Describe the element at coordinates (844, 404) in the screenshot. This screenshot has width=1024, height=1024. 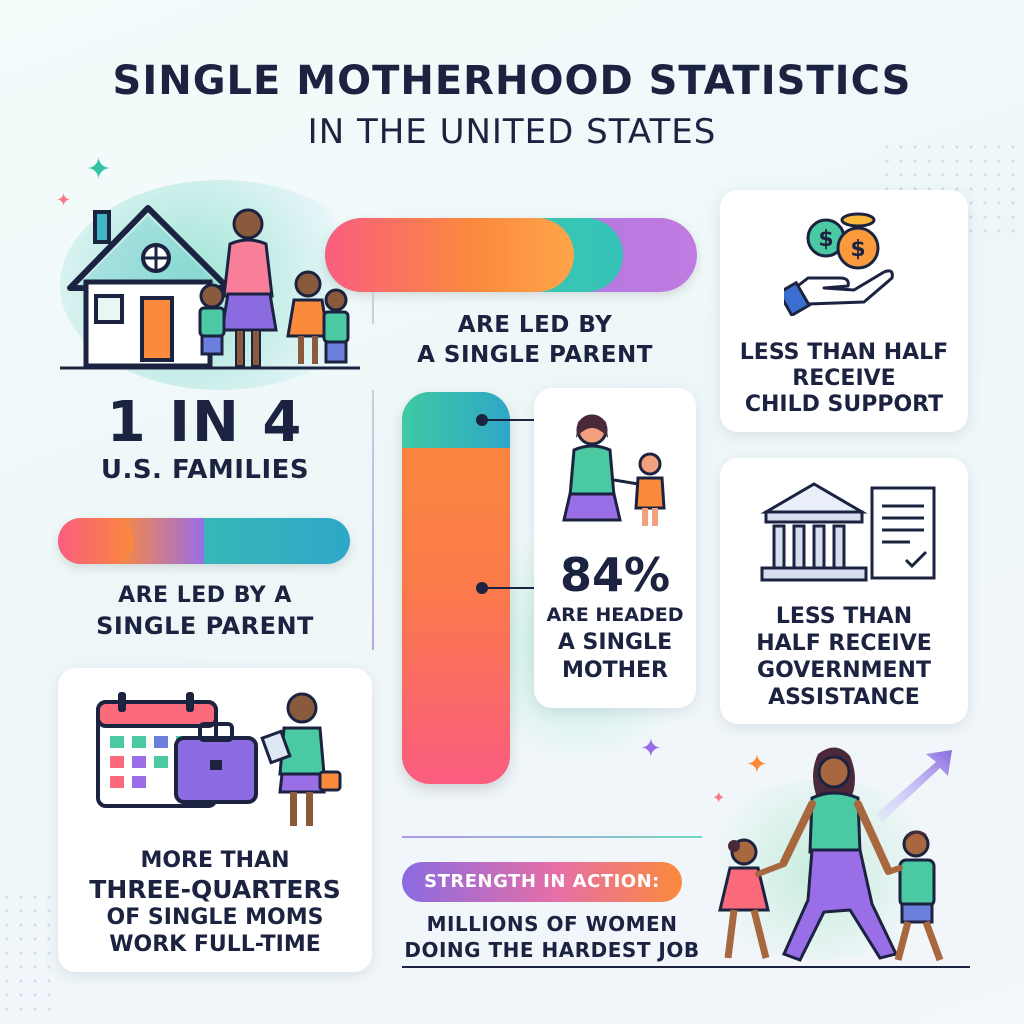
I see `child-support-line3: CHILD SUPPORT` at that location.